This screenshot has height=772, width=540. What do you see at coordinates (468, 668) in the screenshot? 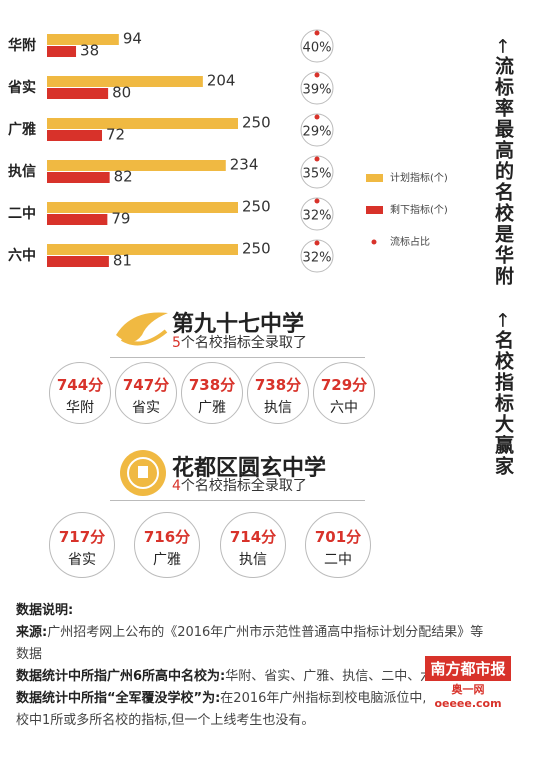
I see `logo-name: 南方都市报` at bounding box center [468, 668].